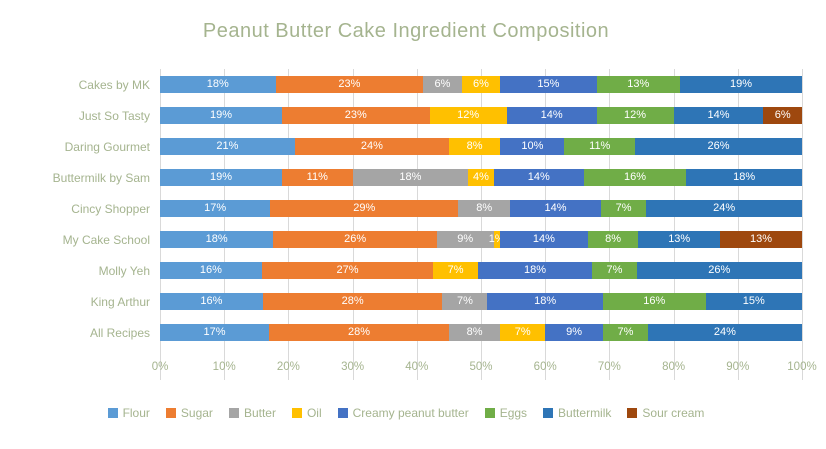 This screenshot has width=826, height=449. I want to click on legend-item-oil: Oil, so click(306, 413).